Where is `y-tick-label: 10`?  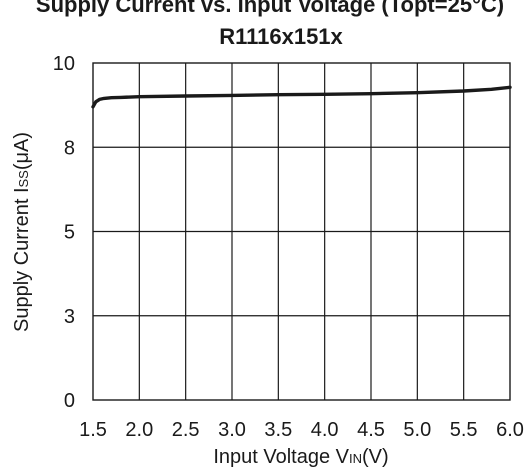 y-tick-label: 10 is located at coordinates (64, 64).